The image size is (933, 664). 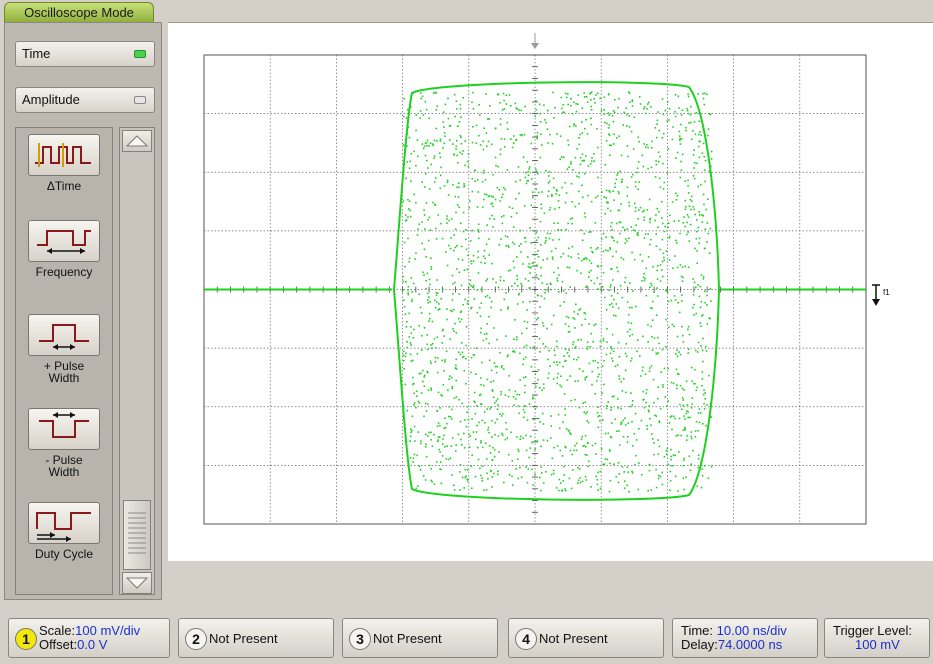 What do you see at coordinates (64, 163) in the screenshot?
I see `delta-time-measurement: ΔTime` at bounding box center [64, 163].